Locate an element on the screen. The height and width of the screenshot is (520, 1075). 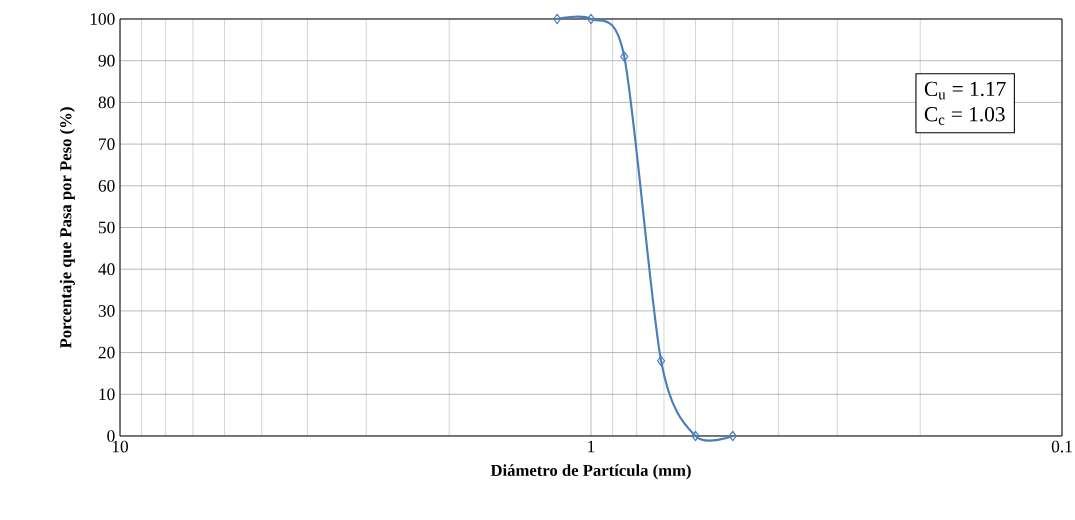
y-tick-label: 90 is located at coordinates (106, 60).